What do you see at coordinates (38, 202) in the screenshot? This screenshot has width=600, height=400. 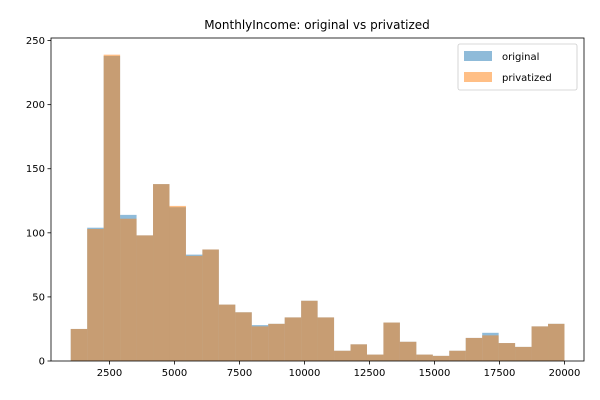 I see `y-axis: 0 50 100 150 200 250` at bounding box center [38, 202].